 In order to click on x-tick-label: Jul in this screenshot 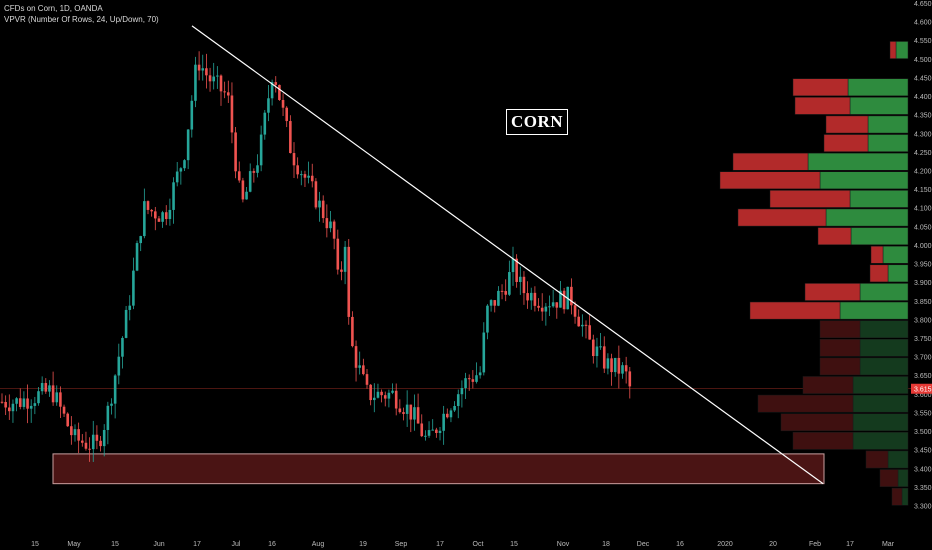, I will do `click(236, 544)`.